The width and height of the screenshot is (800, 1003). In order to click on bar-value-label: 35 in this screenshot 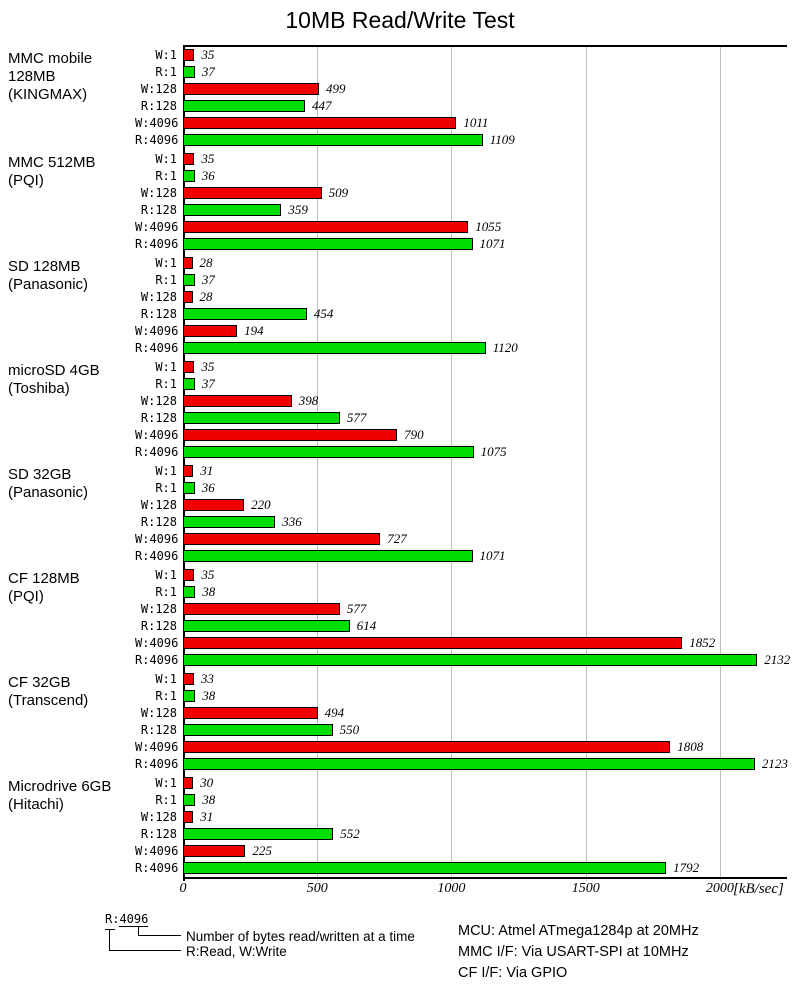, I will do `click(208, 574)`.